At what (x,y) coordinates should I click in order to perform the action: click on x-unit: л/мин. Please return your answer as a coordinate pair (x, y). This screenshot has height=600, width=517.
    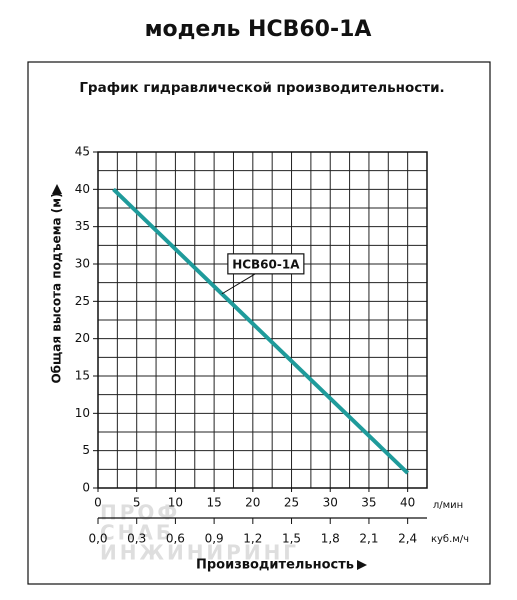
    Looking at the image, I should click on (448, 505).